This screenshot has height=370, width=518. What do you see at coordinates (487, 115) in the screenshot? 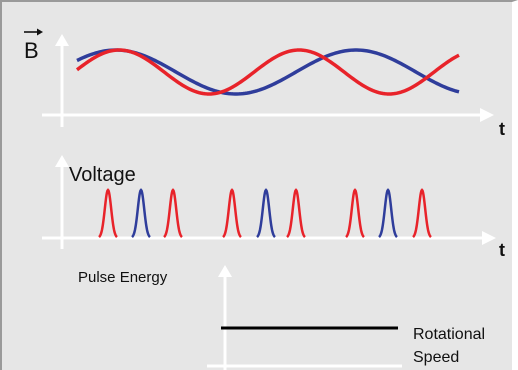
I see `b-x-axis-arrow` at bounding box center [487, 115].